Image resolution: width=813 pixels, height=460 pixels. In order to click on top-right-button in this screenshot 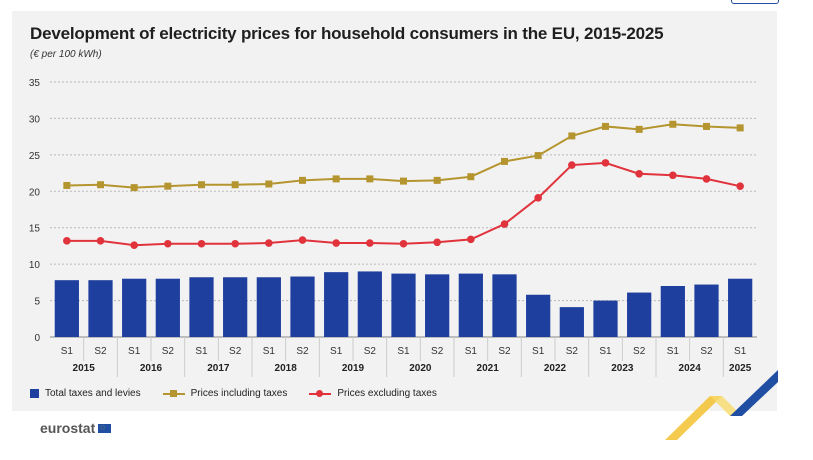, I will do `click(755, 2)`.